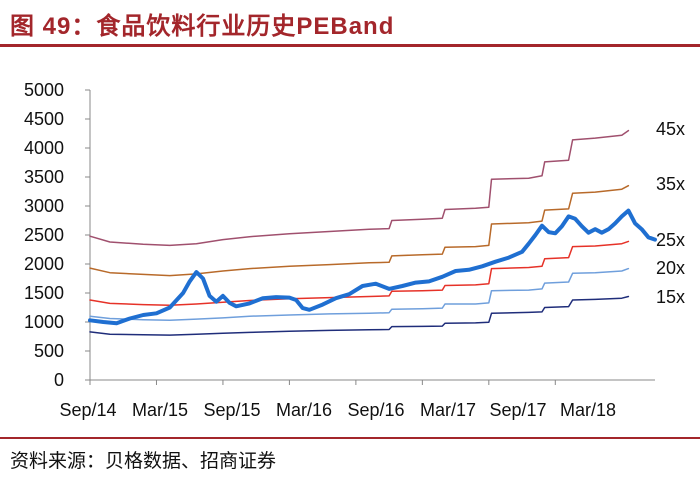 Image resolution: width=700 pixels, height=481 pixels. What do you see at coordinates (44, 90) in the screenshot?
I see `y-tick-label: 5000` at bounding box center [44, 90].